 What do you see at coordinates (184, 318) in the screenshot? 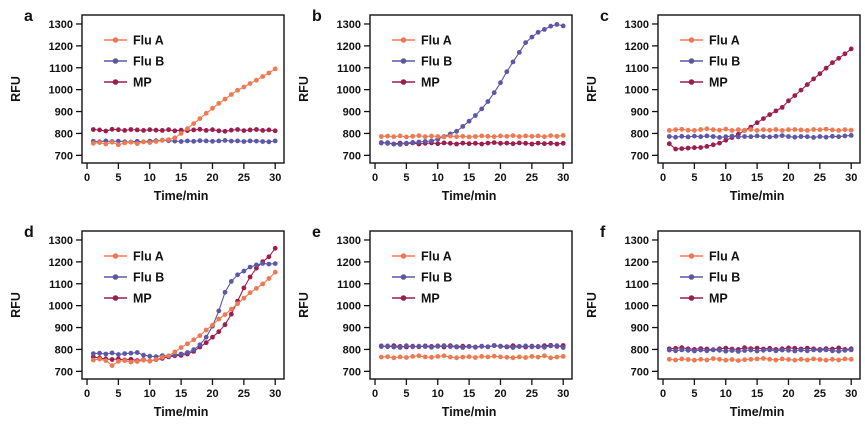
I see `series-flu-a` at bounding box center [184, 318].